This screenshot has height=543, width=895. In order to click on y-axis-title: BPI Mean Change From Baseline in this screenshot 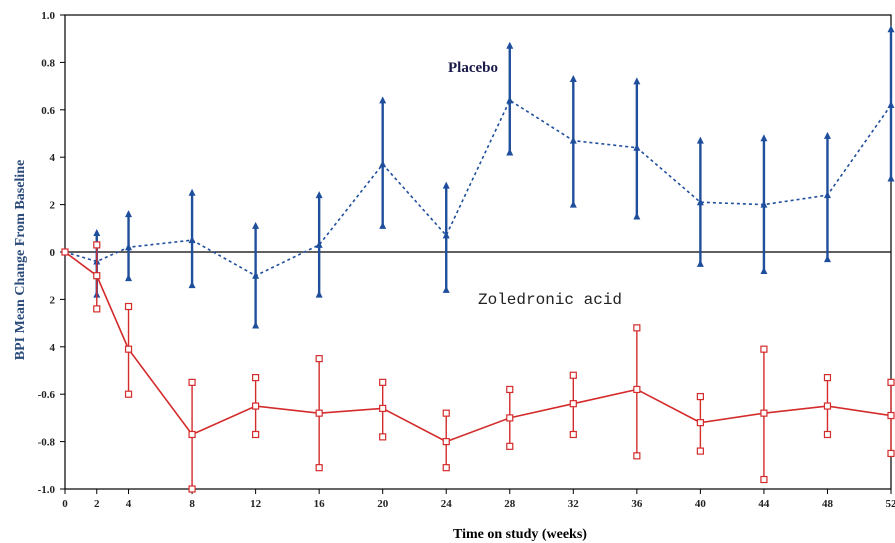, I will do `click(20, 260)`.